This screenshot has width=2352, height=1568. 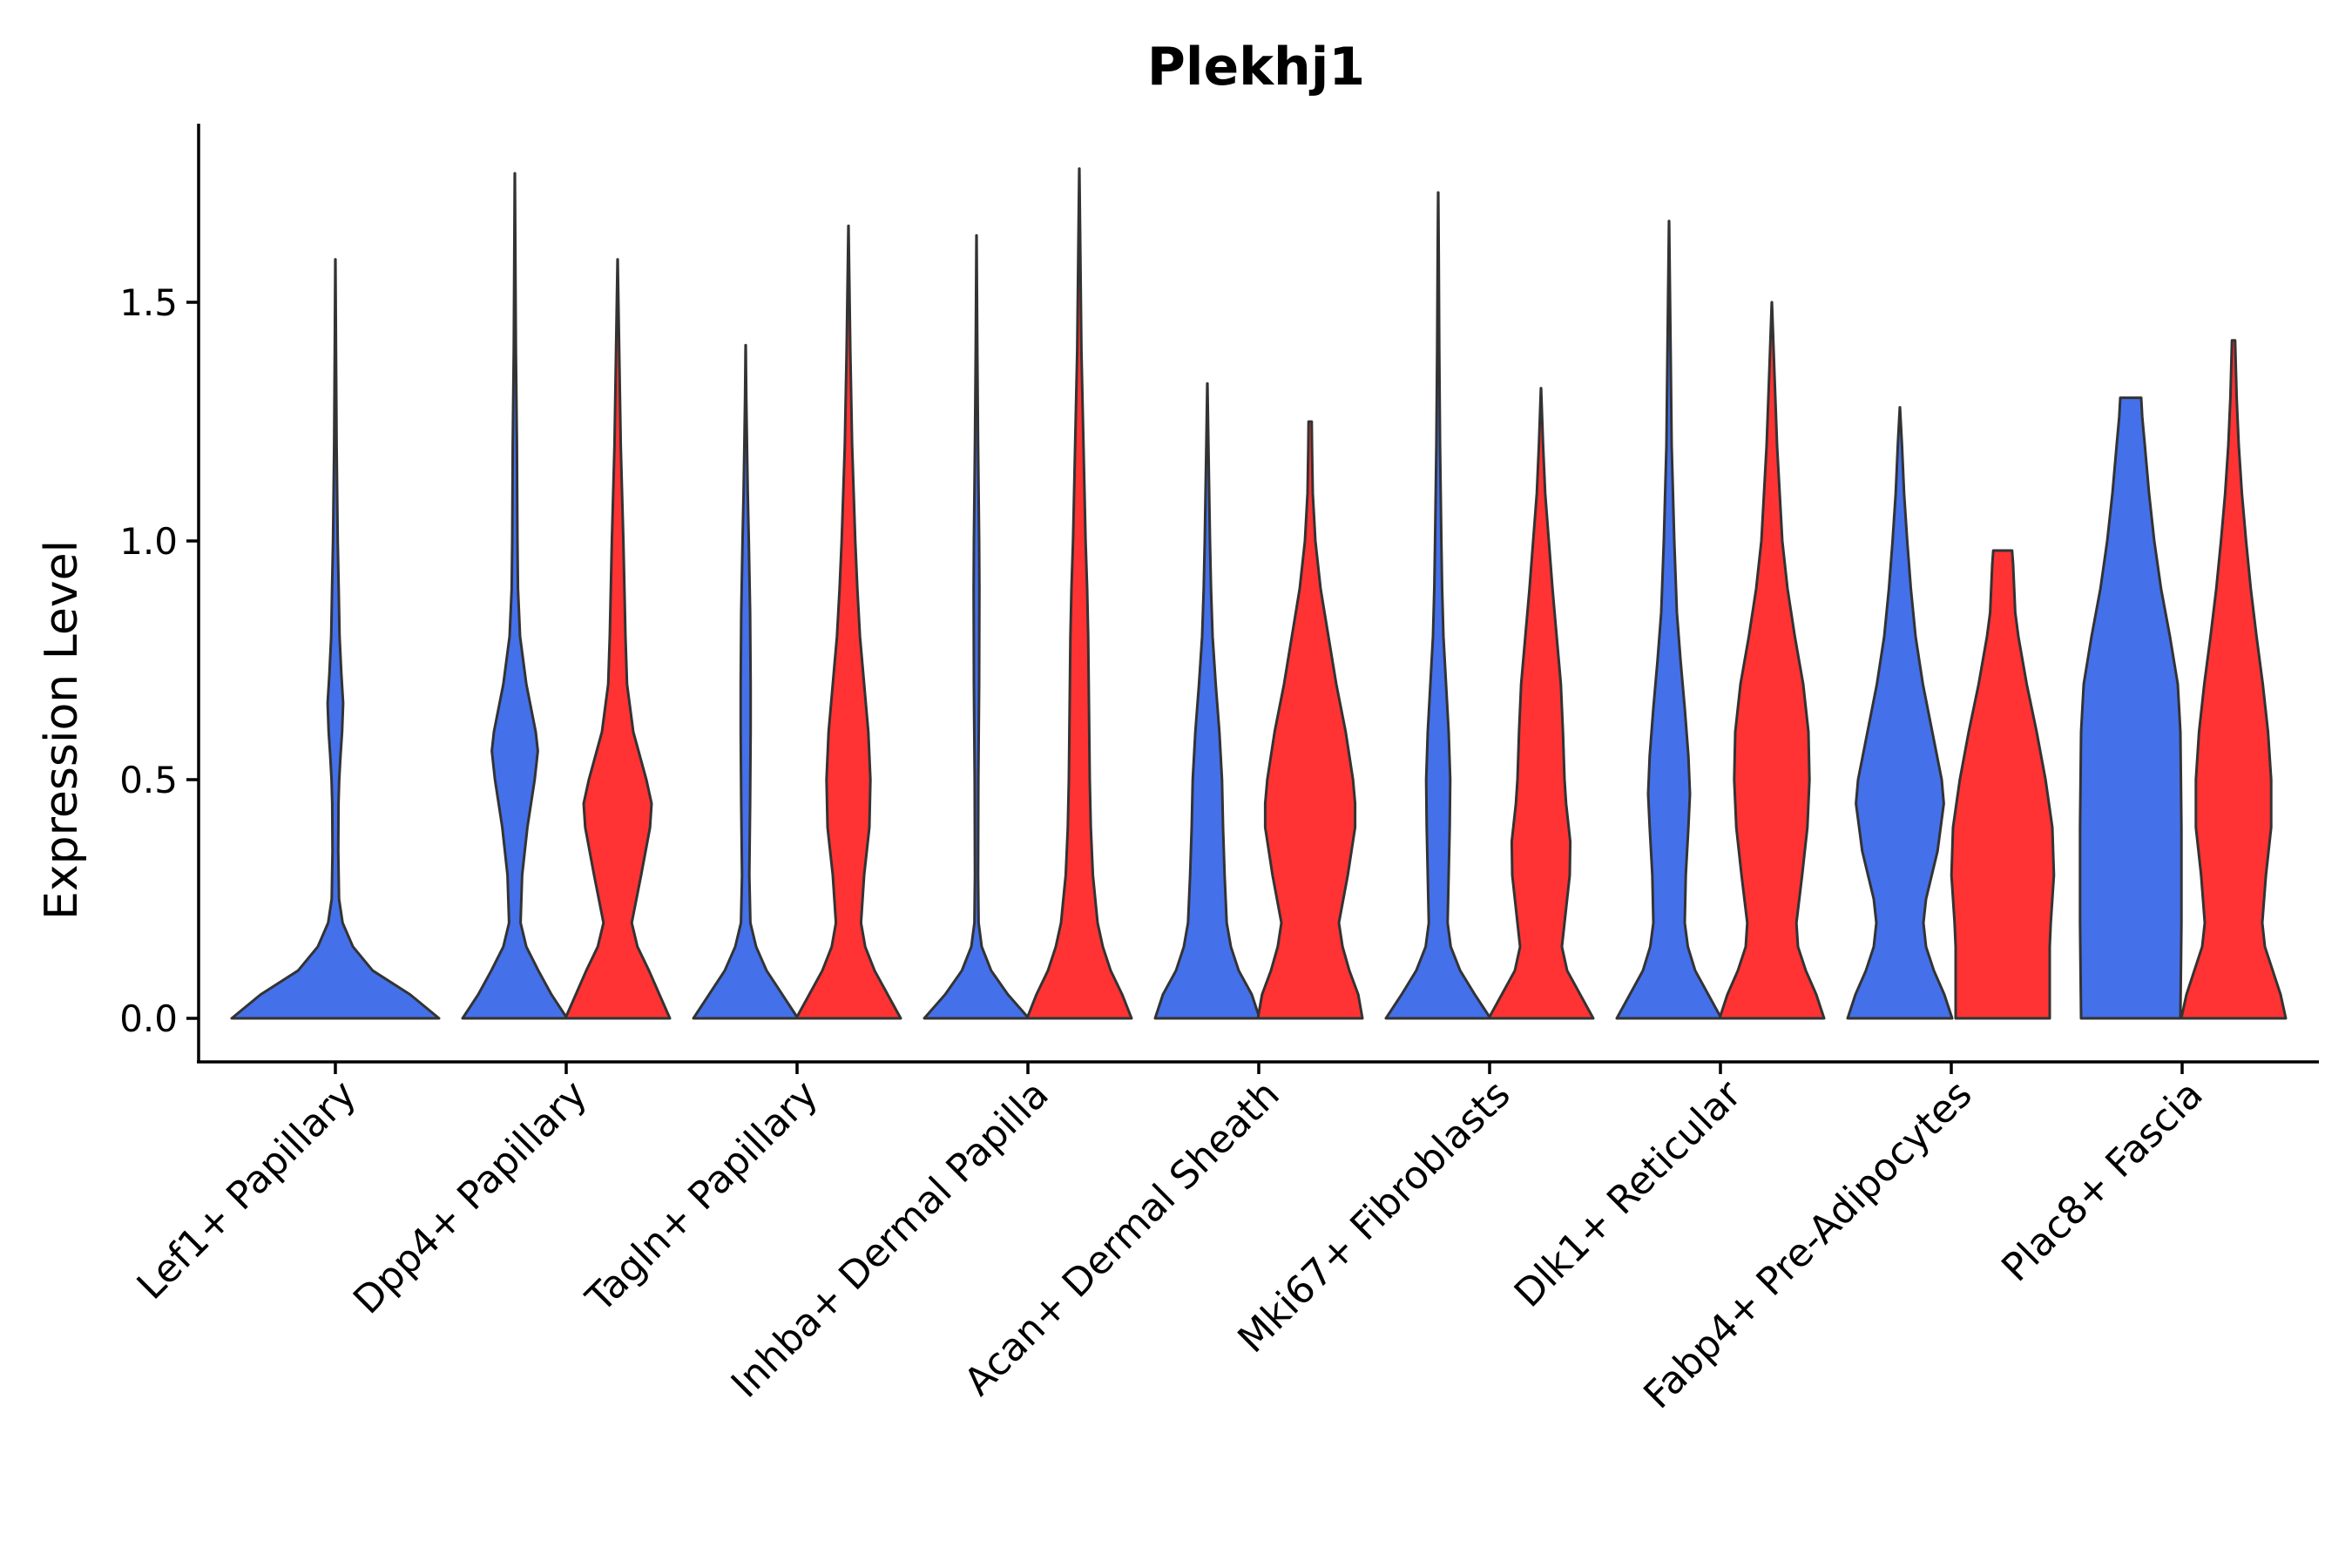 What do you see at coordinates (1628, 1193) in the screenshot?
I see `x-tick-label: Dlk1+ Reticular` at bounding box center [1628, 1193].